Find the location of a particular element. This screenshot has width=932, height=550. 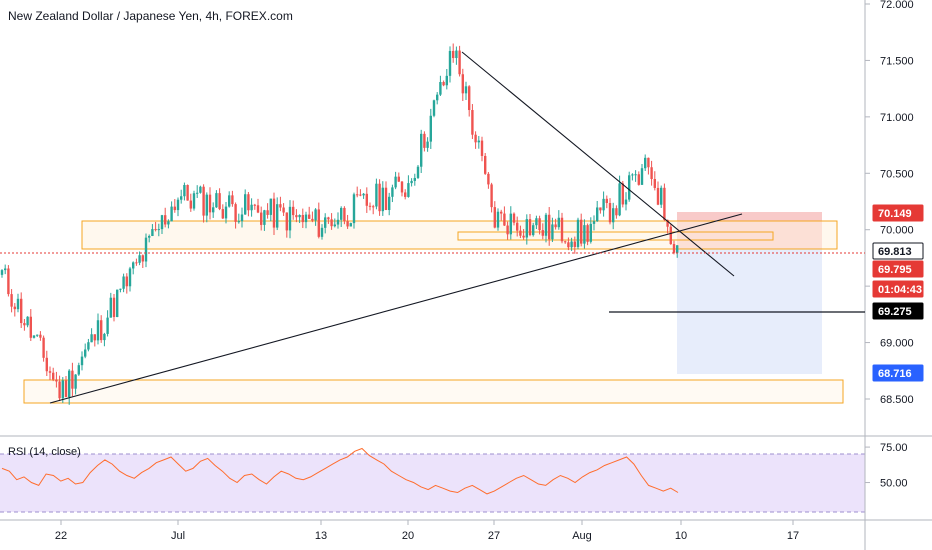

rsi-band is located at coordinates (432, 483).